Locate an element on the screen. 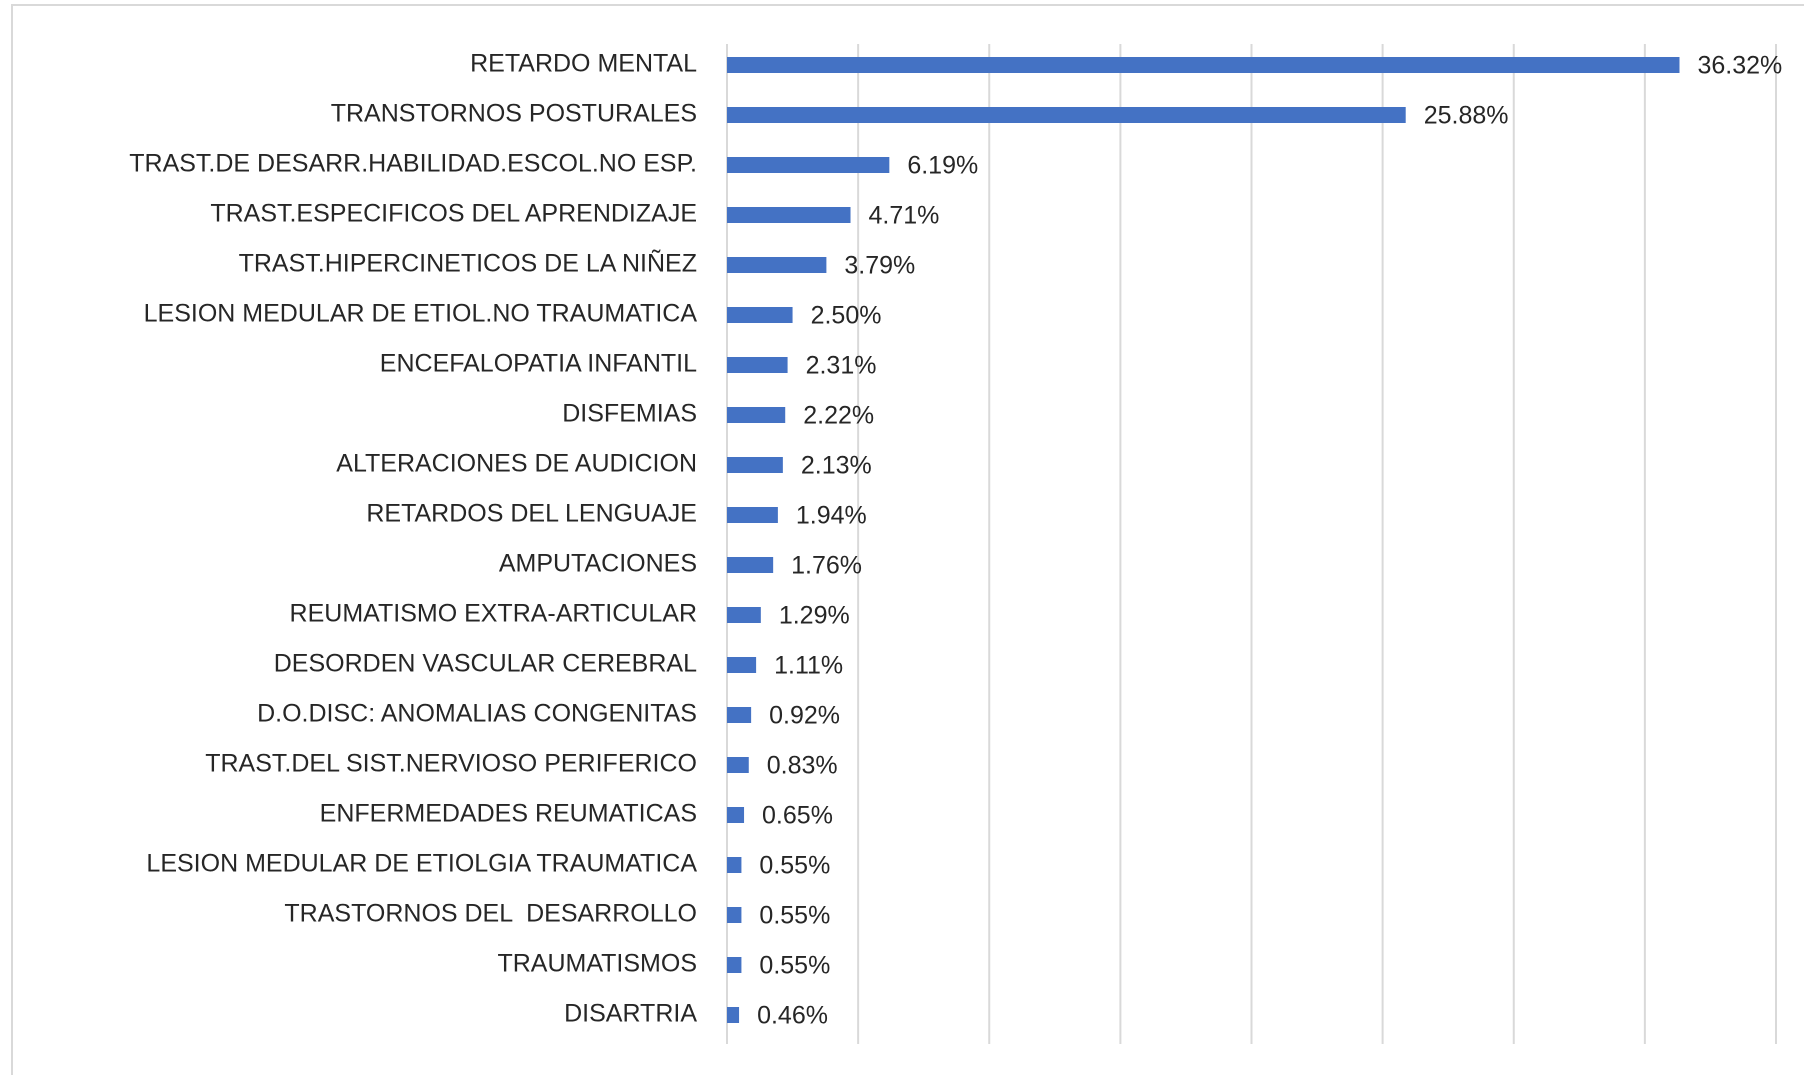 The image size is (1804, 1075). data-label: 6.19% is located at coordinates (942, 166).